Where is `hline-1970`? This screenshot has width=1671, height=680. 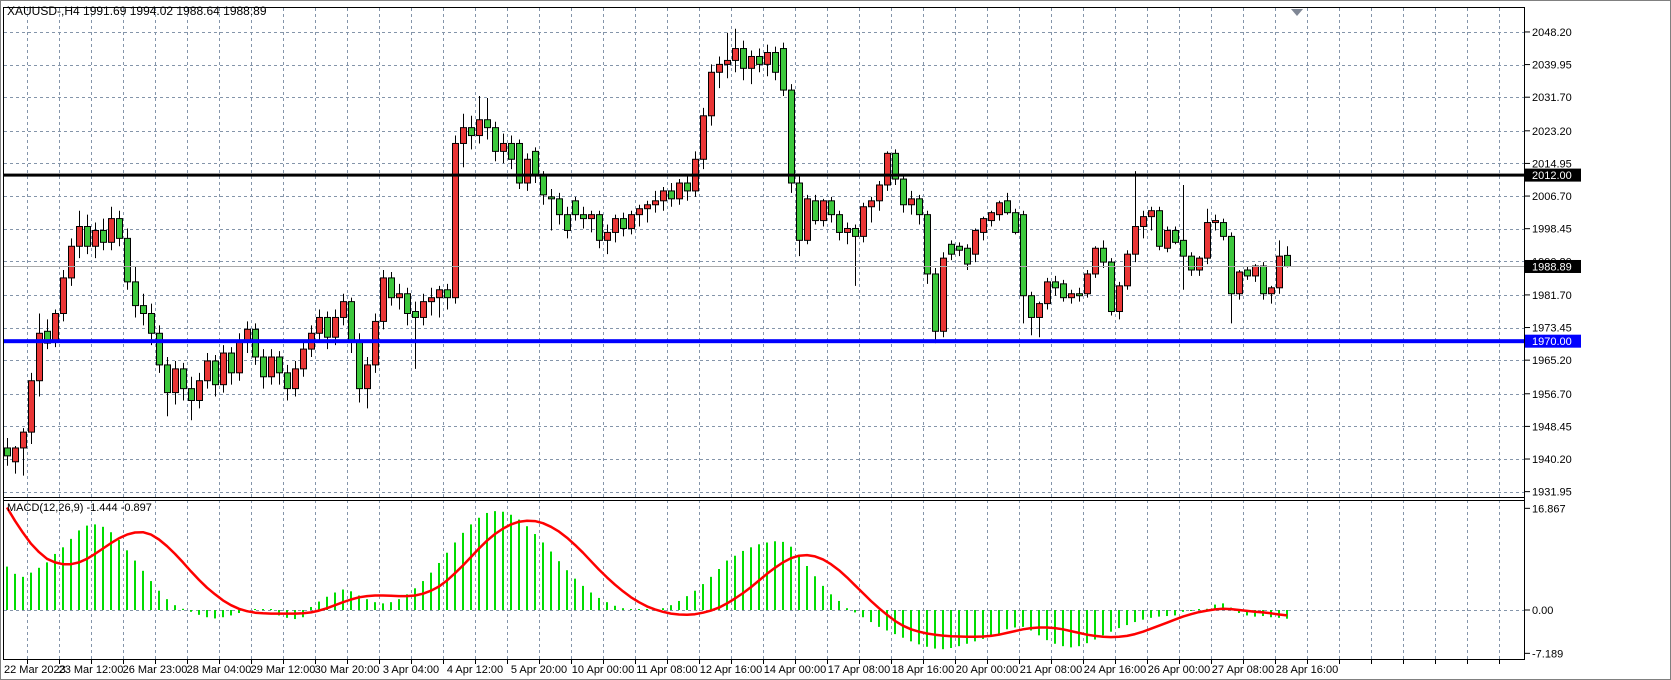 hline-1970 is located at coordinates (764, 341).